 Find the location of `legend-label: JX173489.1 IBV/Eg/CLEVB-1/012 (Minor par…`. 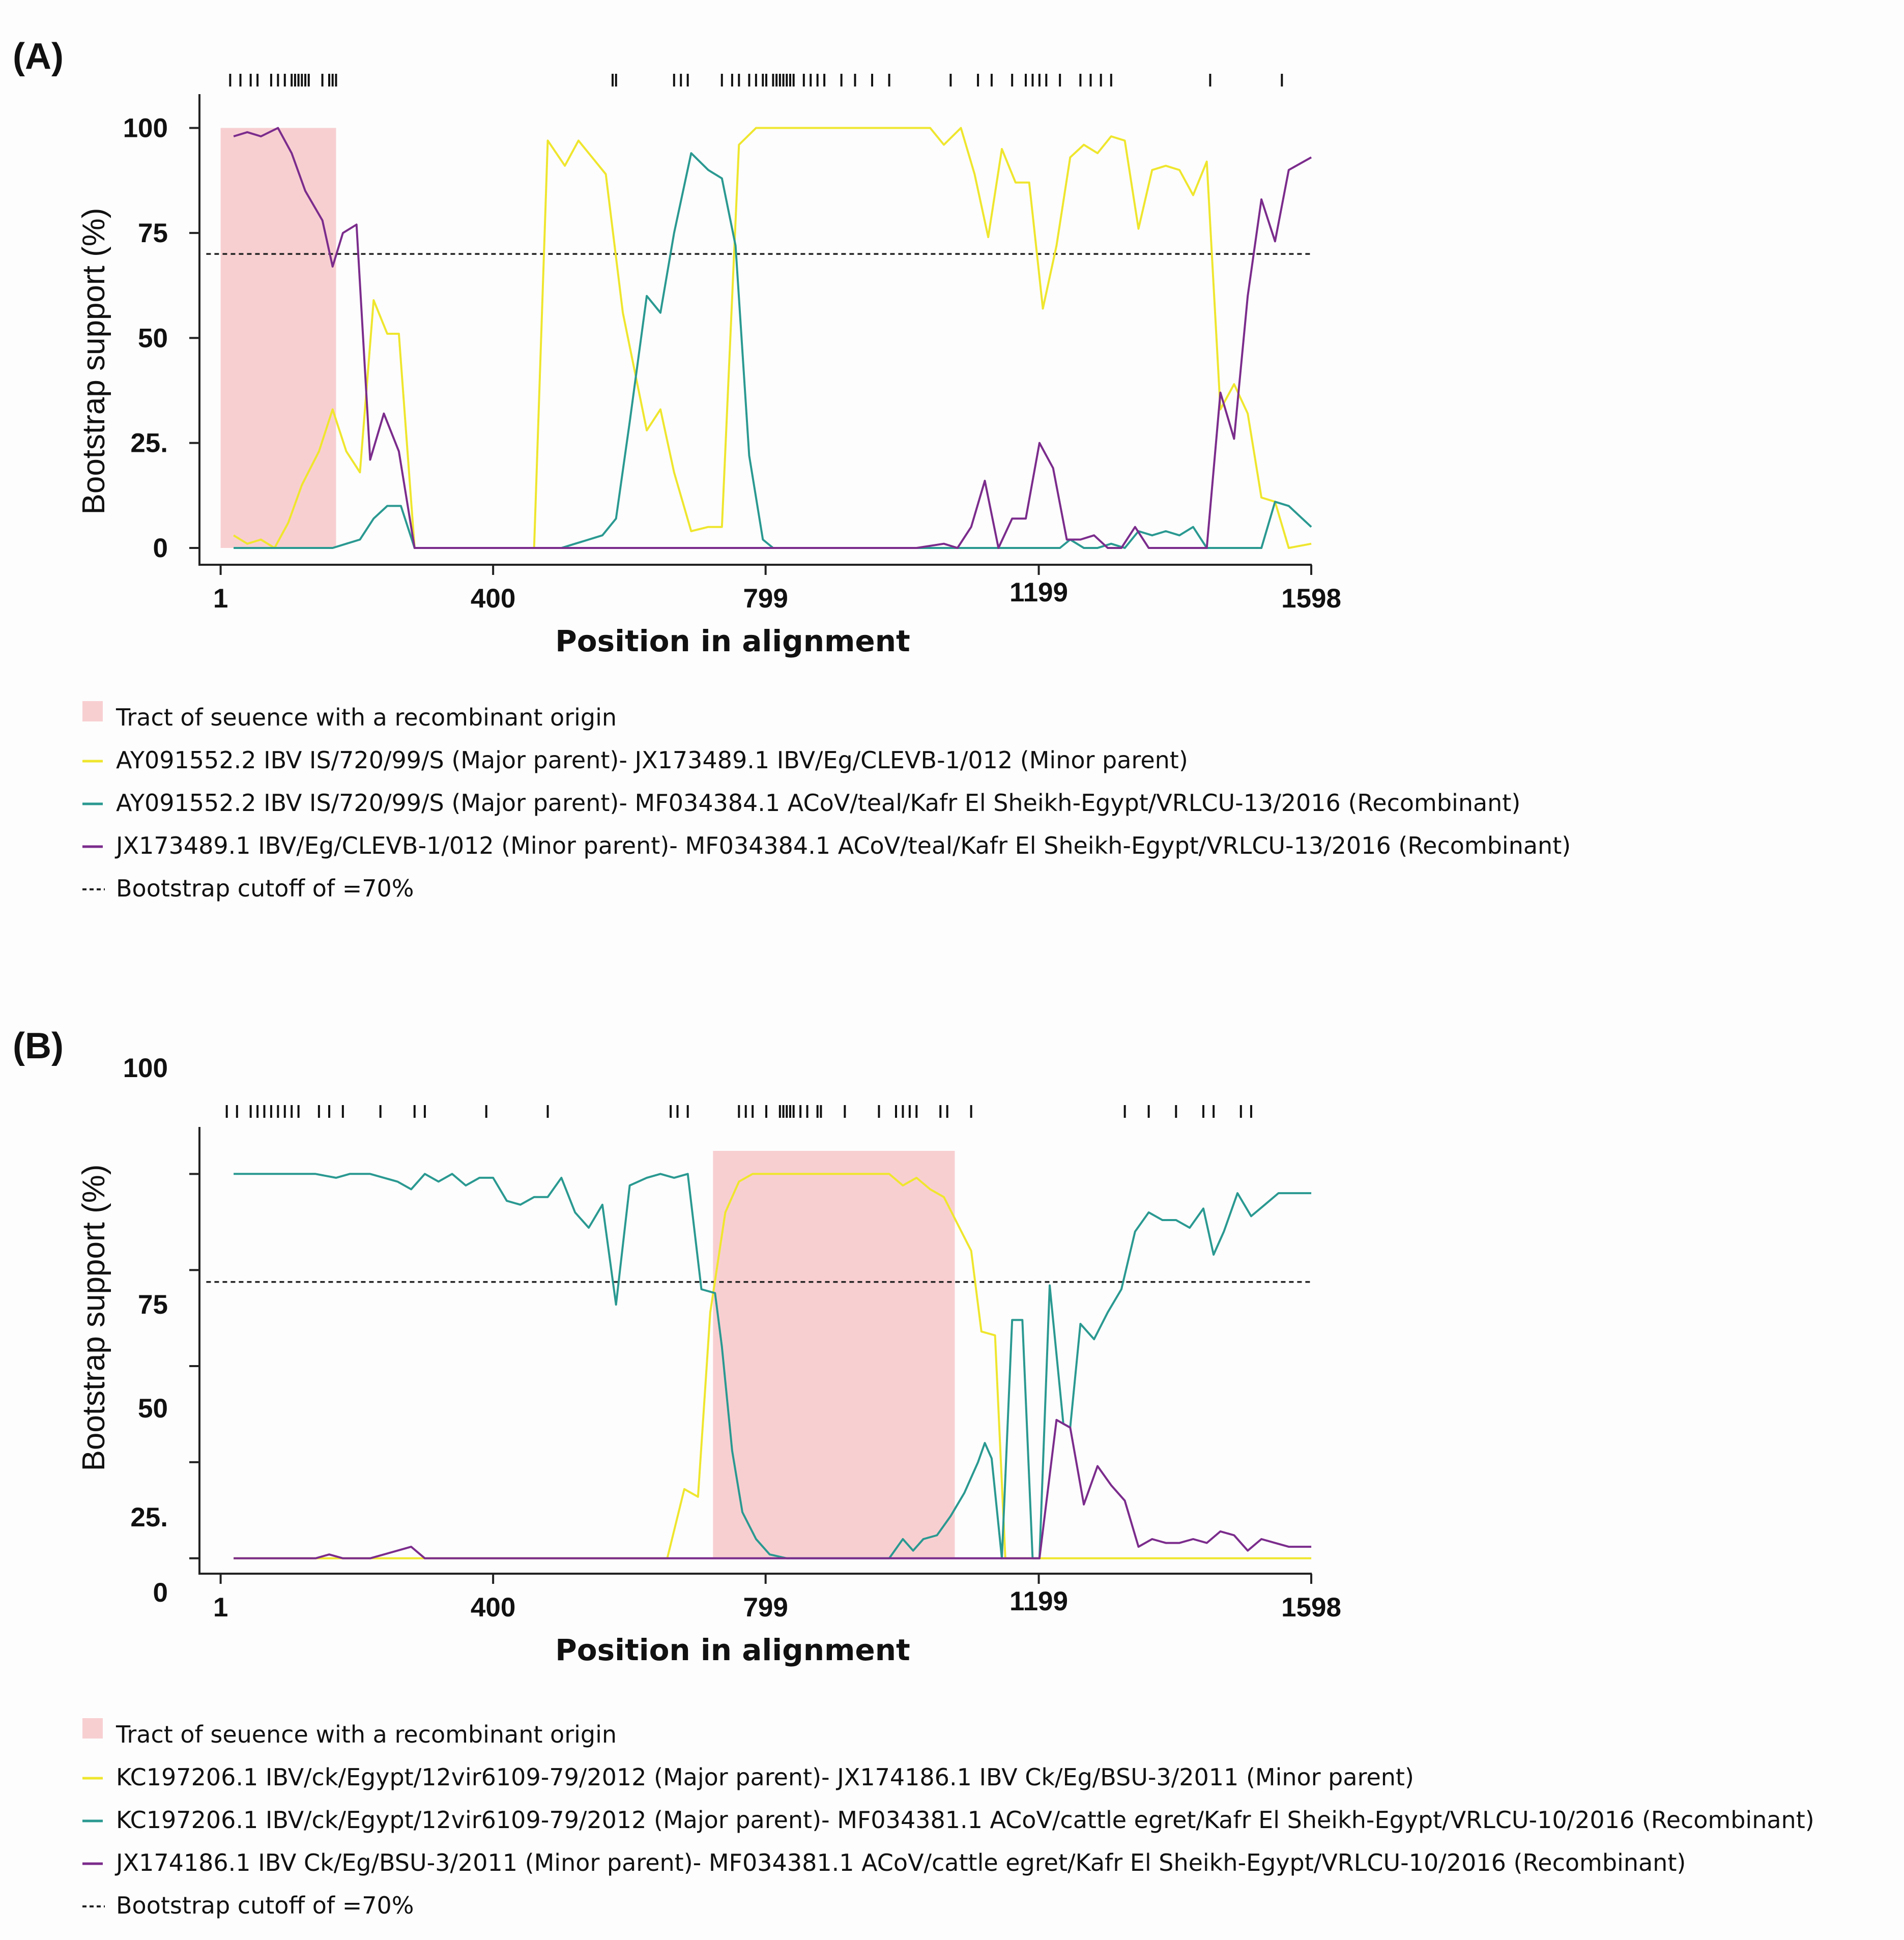

legend-label: JX173489.1 IBV/Eg/CLEVB-1/012 (Minor par… is located at coordinates (842, 845).